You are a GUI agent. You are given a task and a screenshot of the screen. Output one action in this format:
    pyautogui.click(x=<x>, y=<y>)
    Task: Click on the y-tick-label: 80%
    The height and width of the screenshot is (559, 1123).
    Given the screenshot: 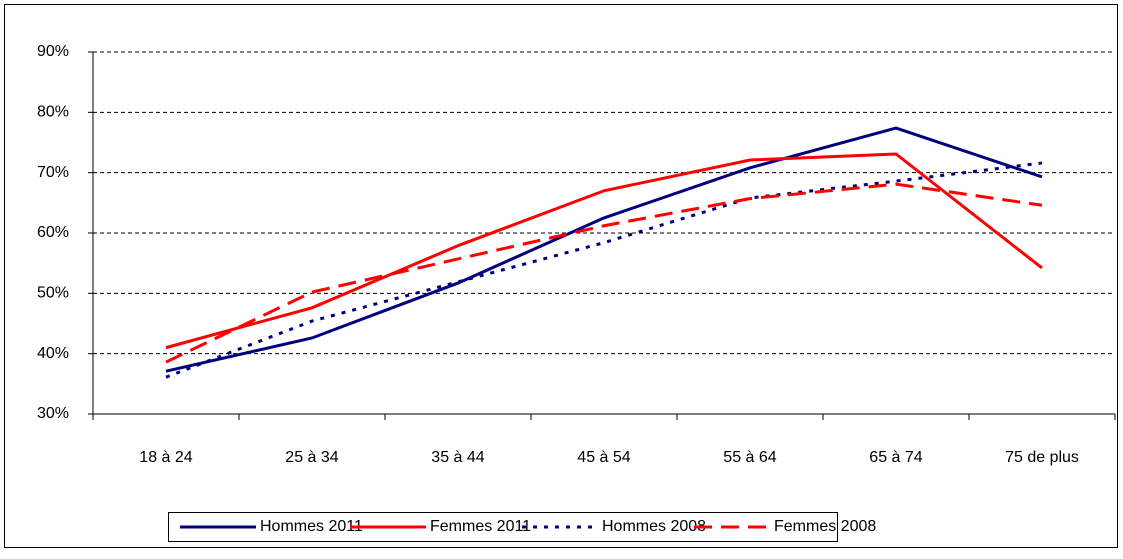 What is the action you would take?
    pyautogui.click(x=53, y=112)
    